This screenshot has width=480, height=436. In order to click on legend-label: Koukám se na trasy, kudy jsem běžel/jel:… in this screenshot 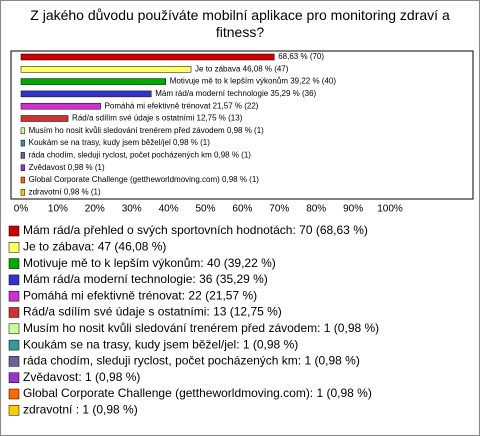, I will do `click(160, 344)`.